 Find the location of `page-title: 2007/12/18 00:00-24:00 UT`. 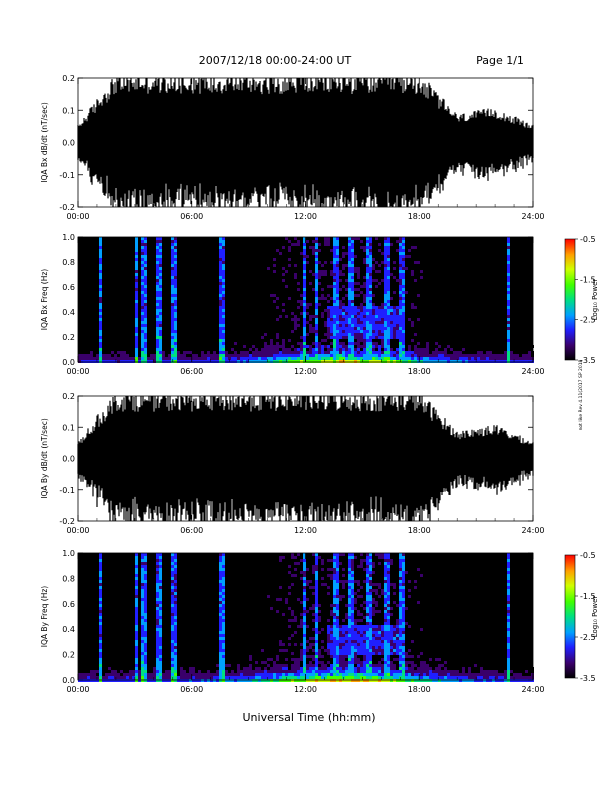

page-title: 2007/12/18 00:00-24:00 UT is located at coordinates (275, 60).